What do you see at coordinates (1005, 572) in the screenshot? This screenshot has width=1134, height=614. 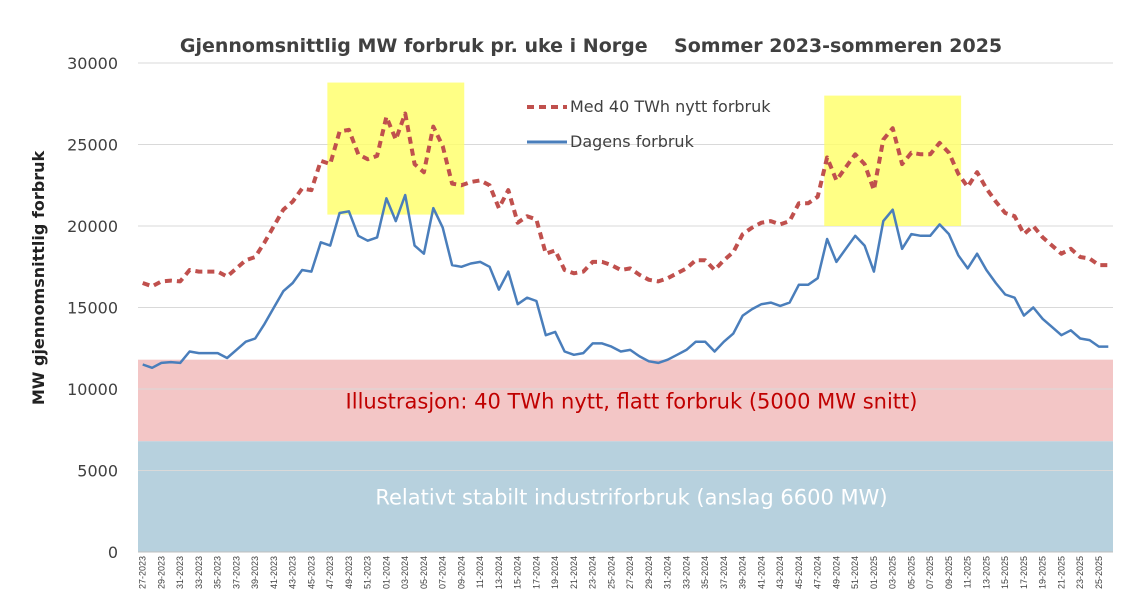 I see `x-tick-label: 15-2025` at bounding box center [1005, 572].